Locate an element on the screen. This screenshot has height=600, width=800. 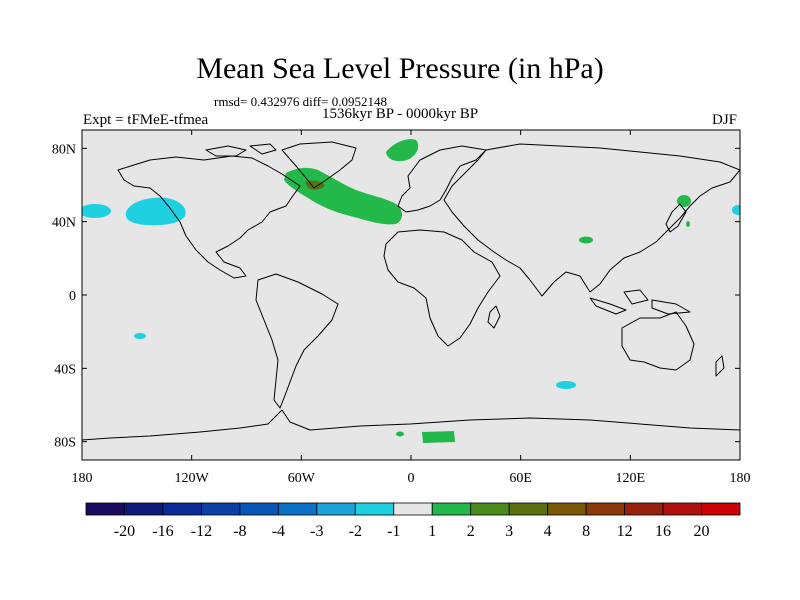
new-zealand-coastline is located at coordinates (720, 366).